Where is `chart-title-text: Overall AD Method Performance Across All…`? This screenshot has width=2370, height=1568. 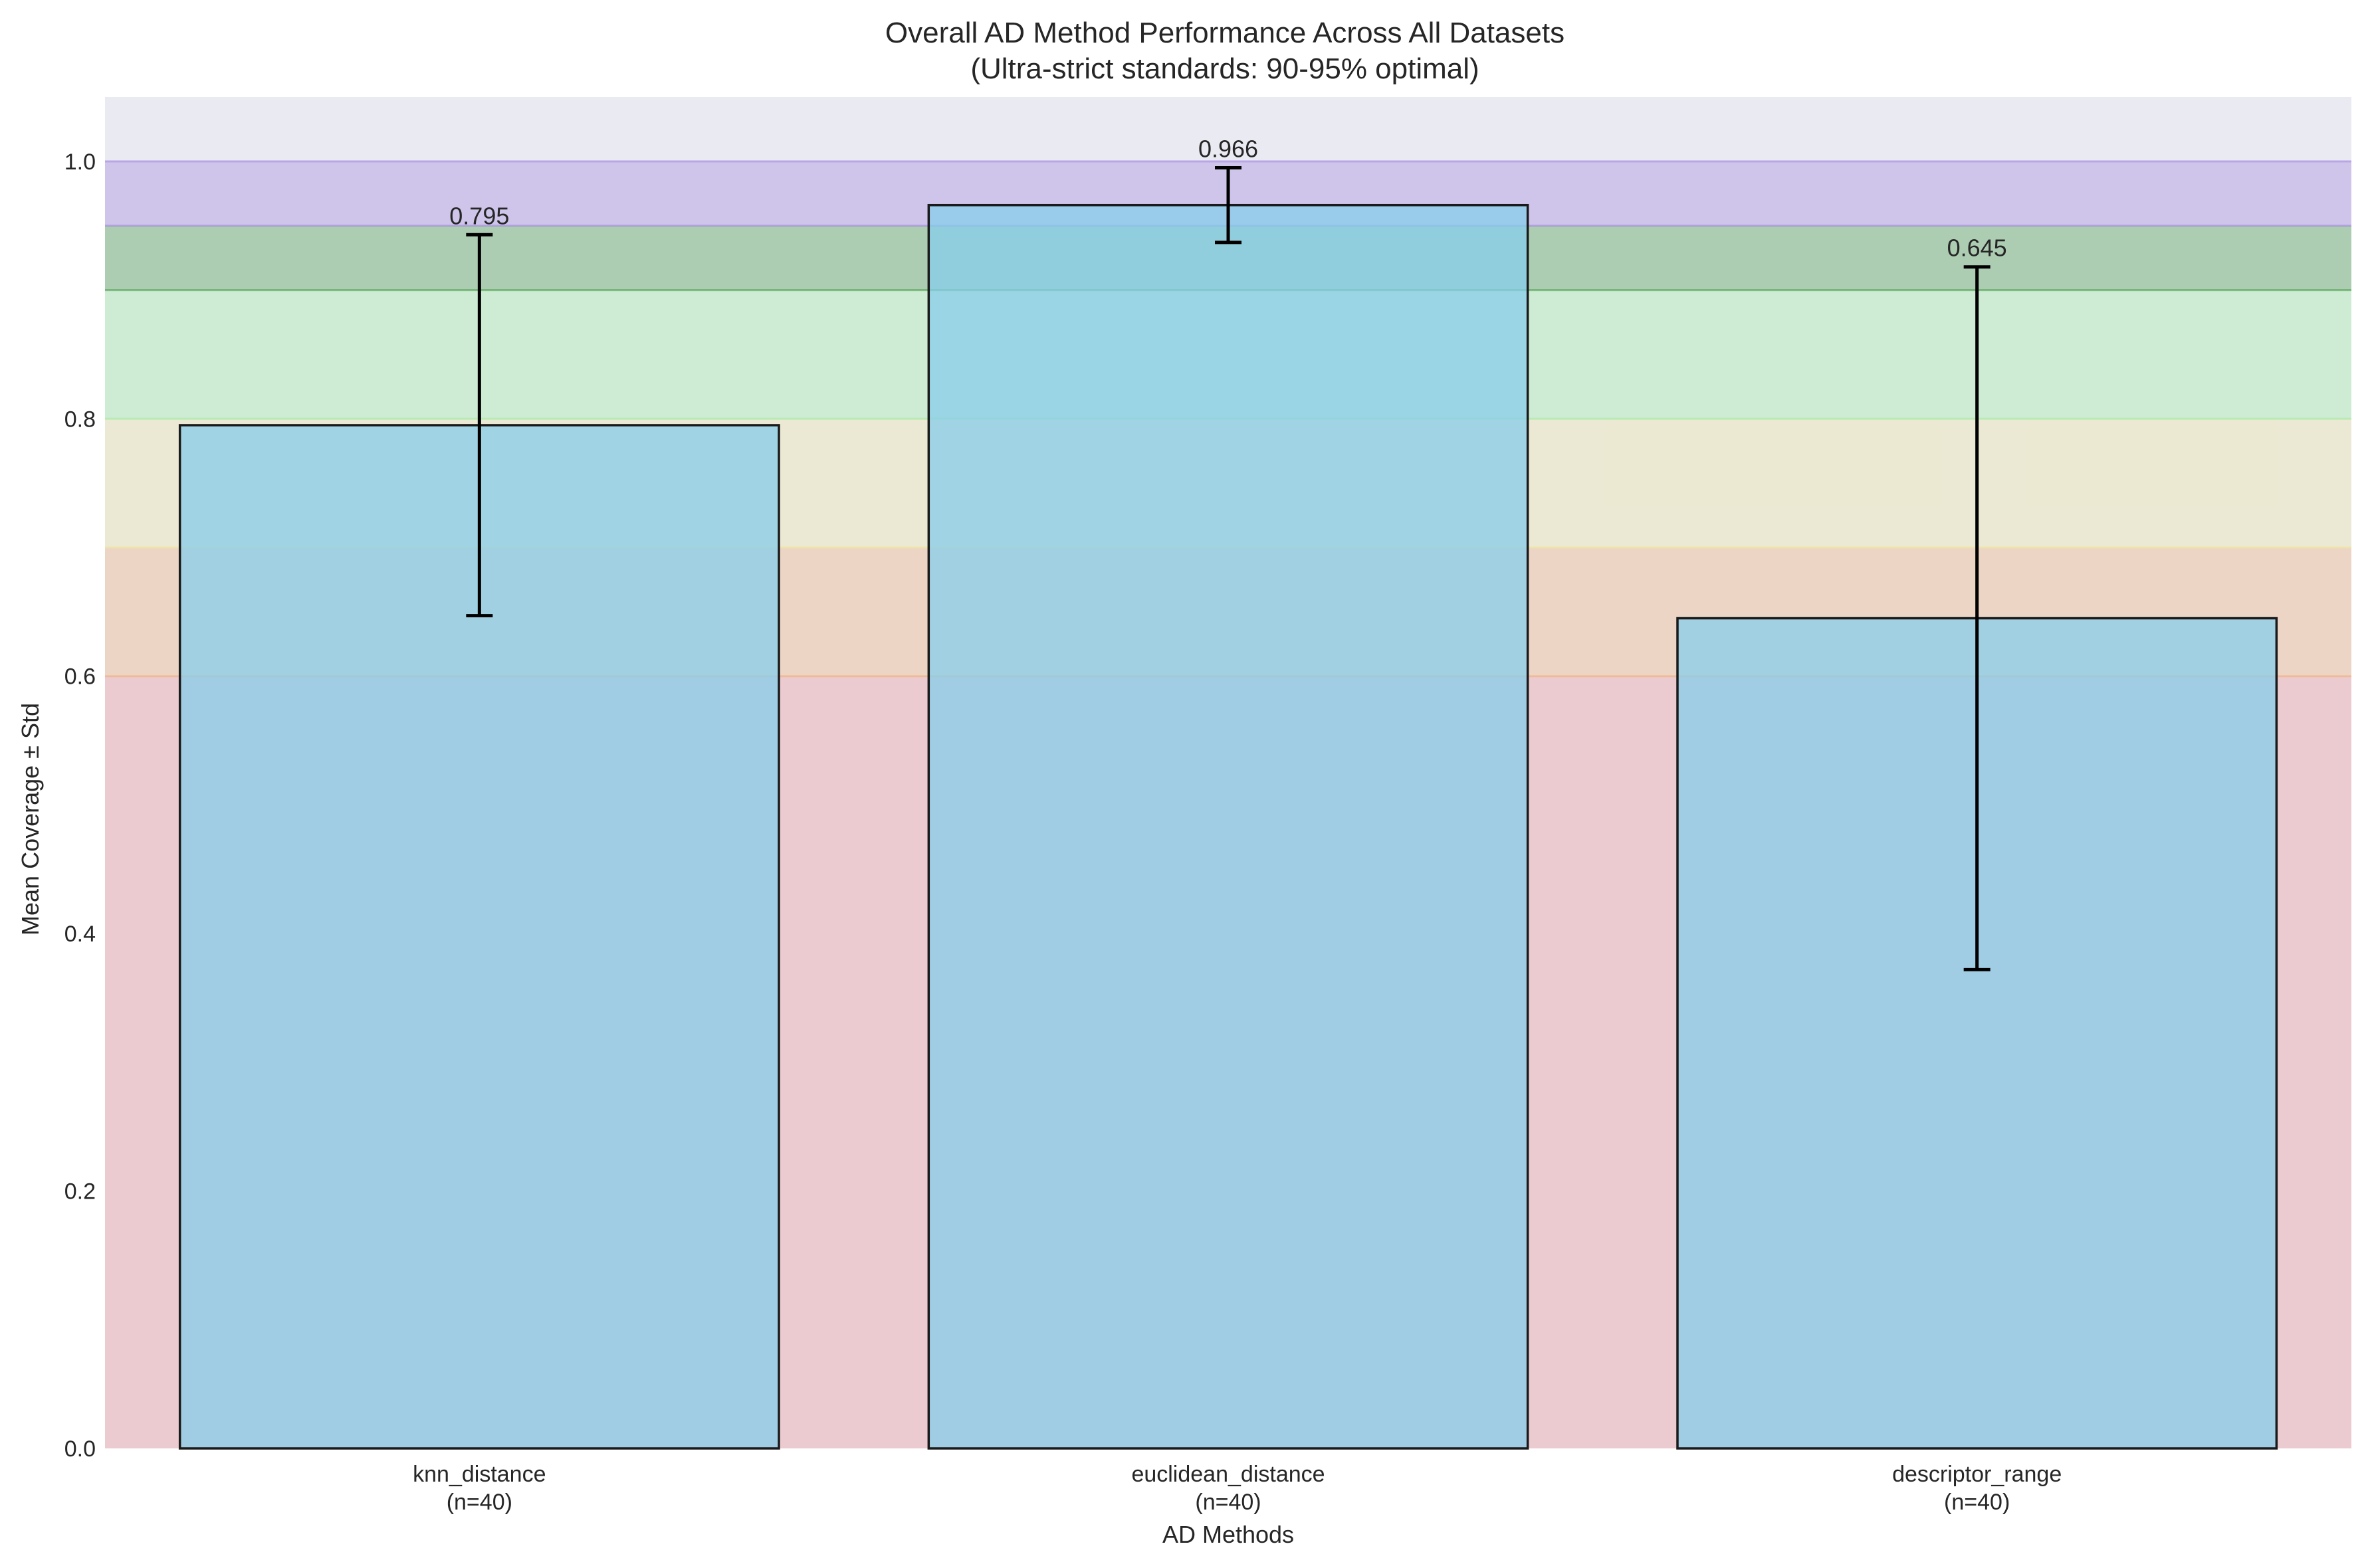 chart-title-text: Overall AD Method Performance Across All… is located at coordinates (1224, 33).